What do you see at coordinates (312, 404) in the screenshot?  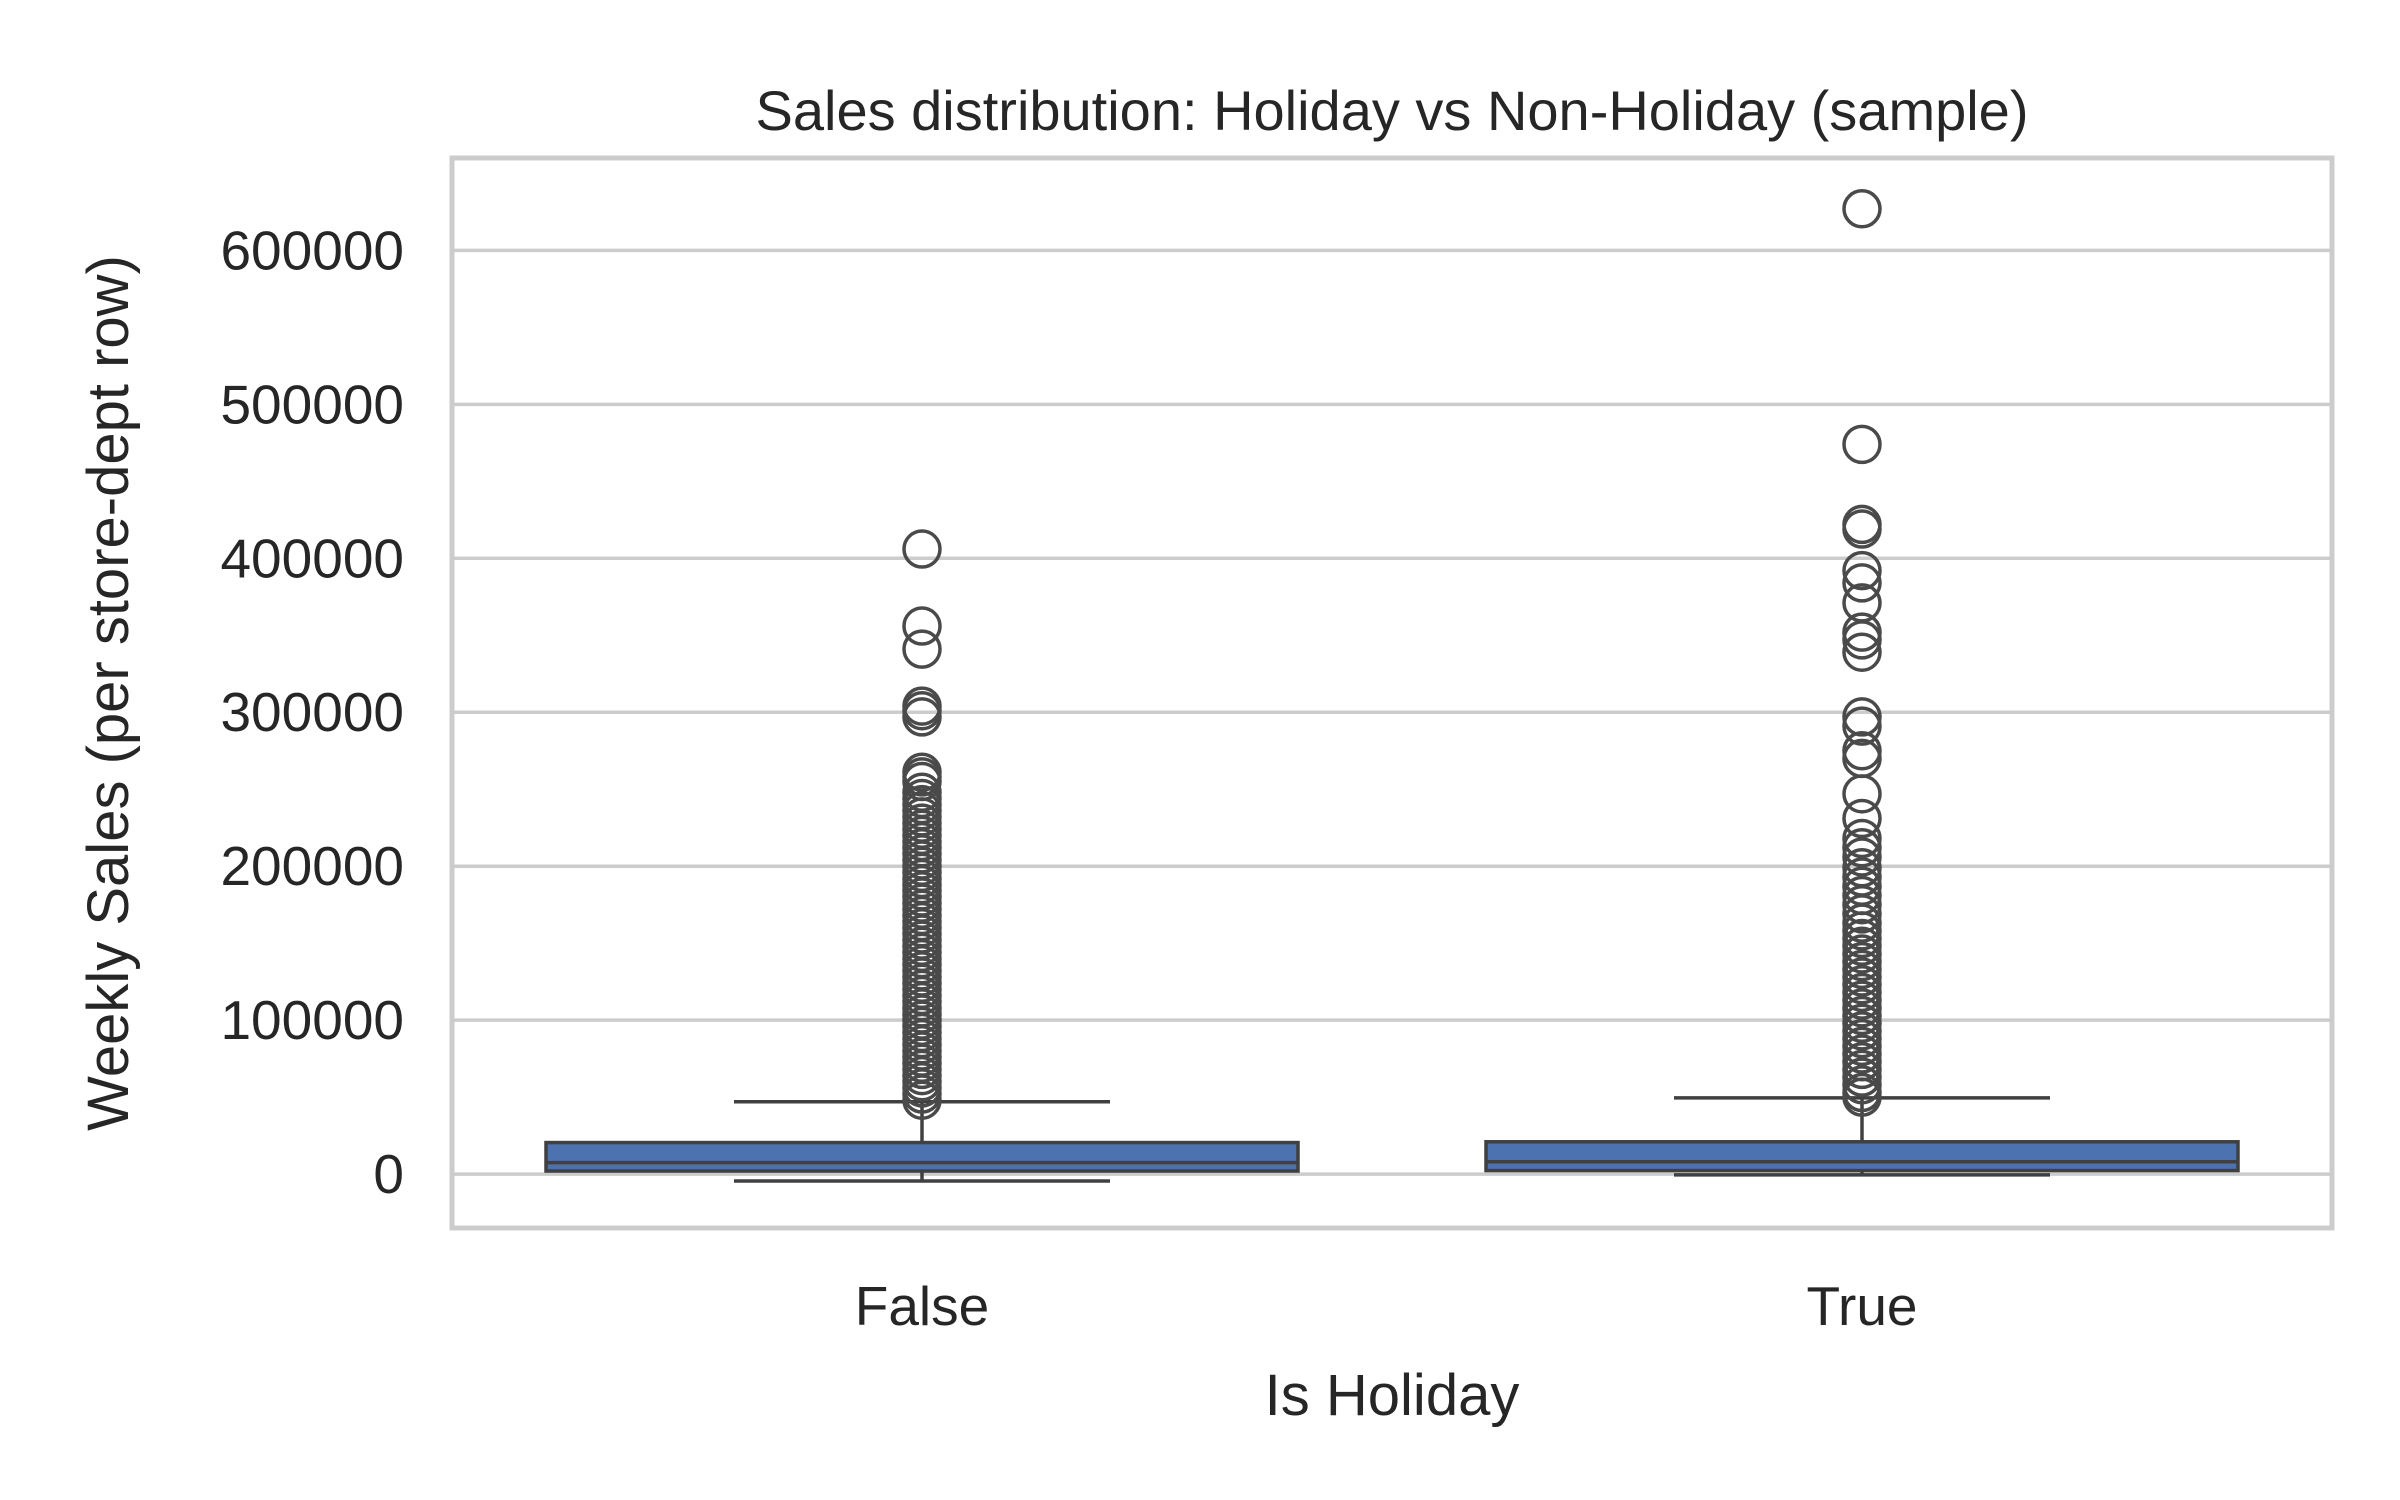 I see `y-tick-label: 500000` at bounding box center [312, 404].